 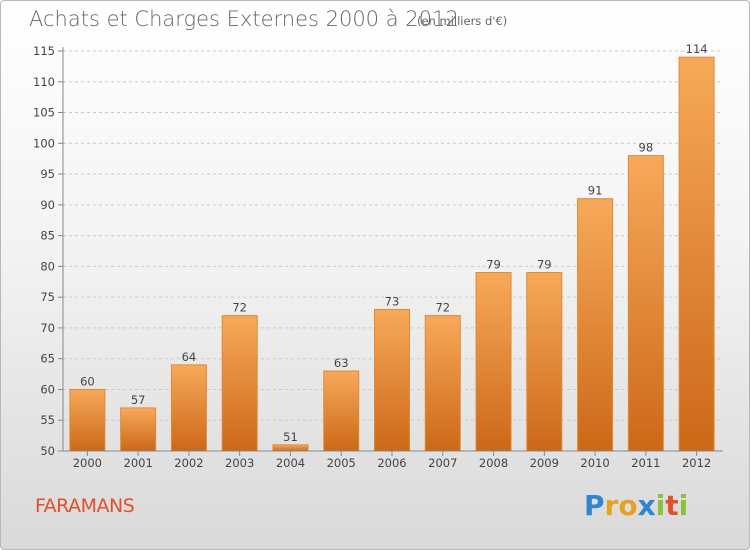 What do you see at coordinates (44, 82) in the screenshot?
I see `y-tick-label: 110` at bounding box center [44, 82].